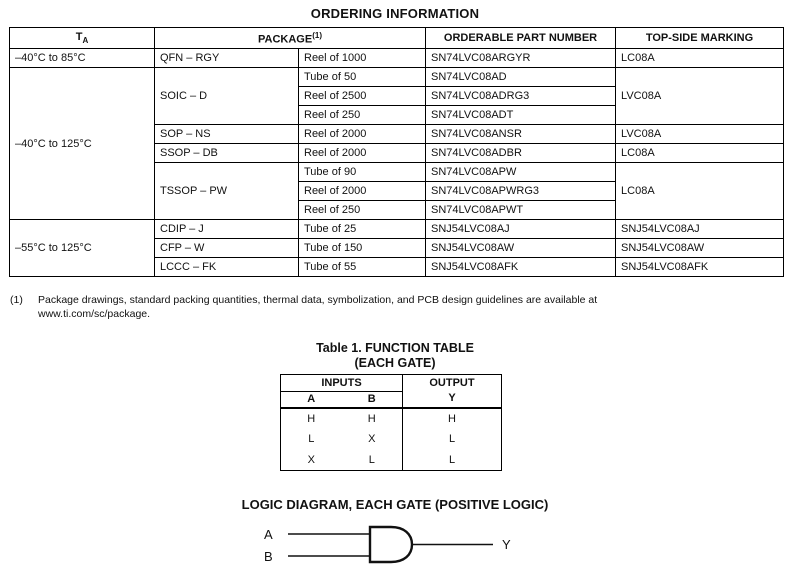 Image resolution: width=790 pixels, height=574 pixels. Describe the element at coordinates (700, 248) in the screenshot. I see `marking-cell: SNJ54LVC08AW` at that location.